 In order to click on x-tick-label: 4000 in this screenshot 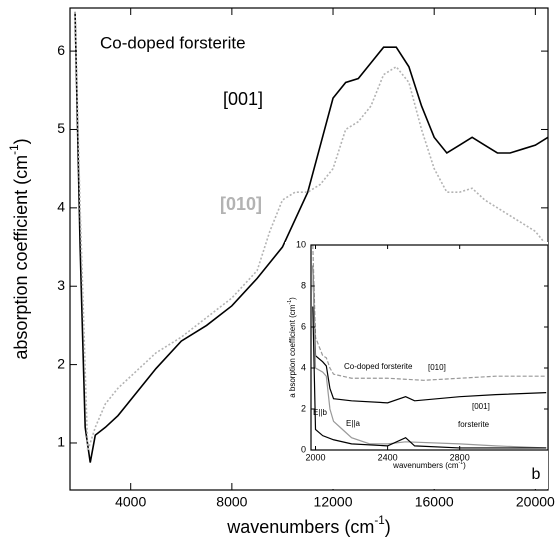, I will do `click(130, 501)`.